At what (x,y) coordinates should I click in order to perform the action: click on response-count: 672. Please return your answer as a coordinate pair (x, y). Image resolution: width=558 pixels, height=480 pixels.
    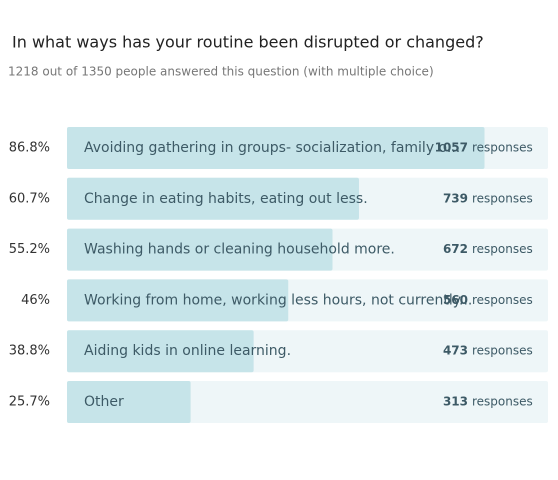
    Looking at the image, I should click on (455, 249).